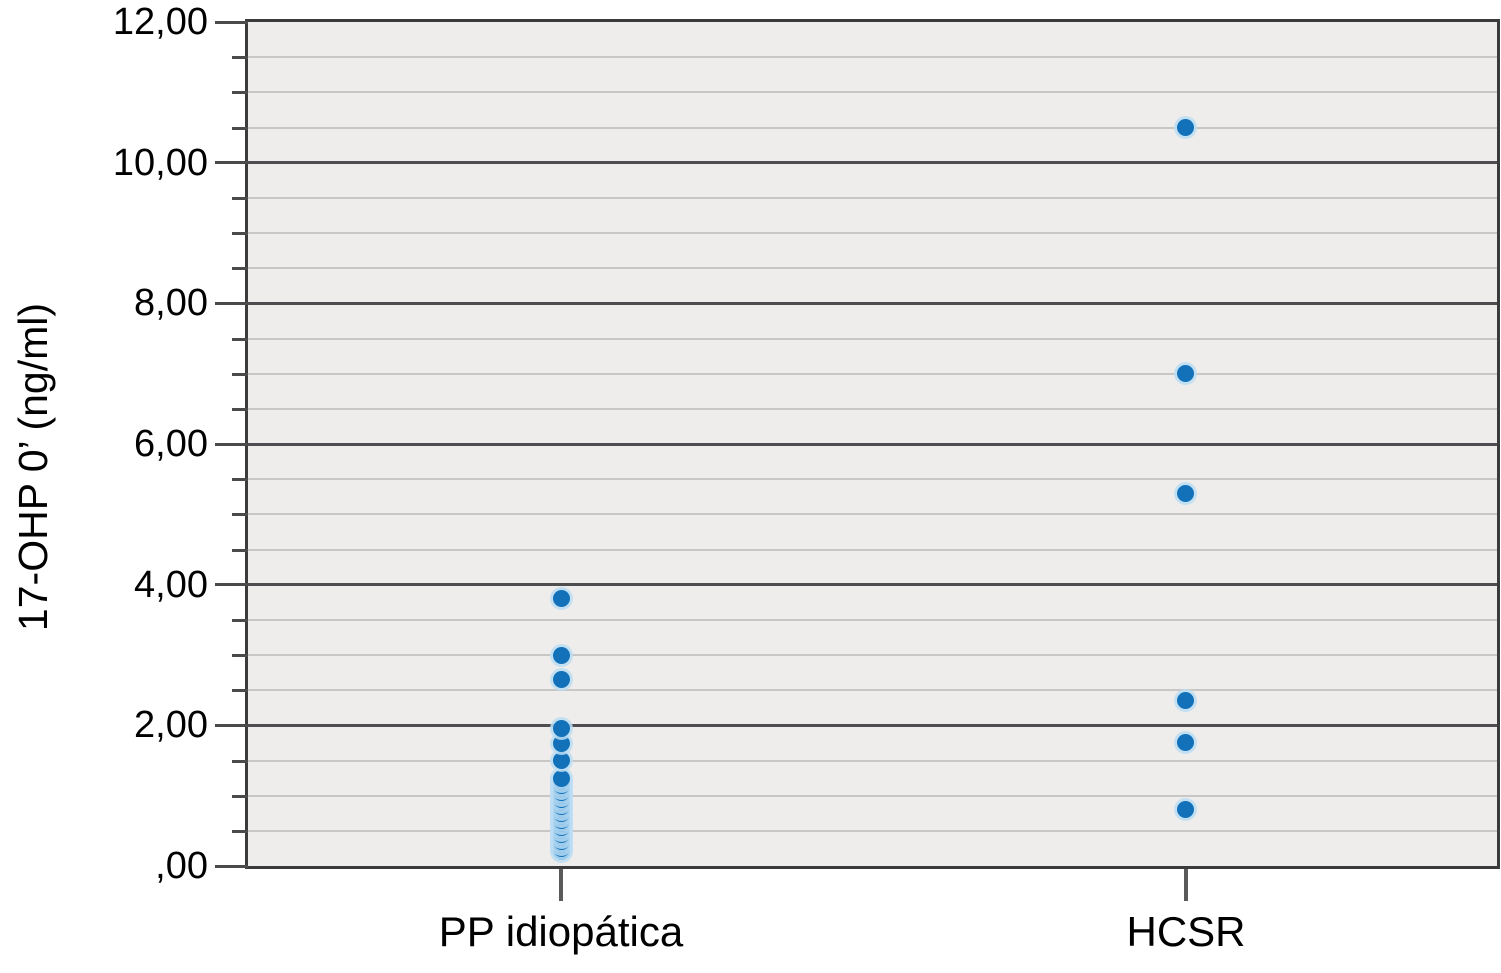 Image resolution: width=1501 pixels, height=973 pixels. I want to click on y-axis-tick-label: 10,00, so click(160, 162).